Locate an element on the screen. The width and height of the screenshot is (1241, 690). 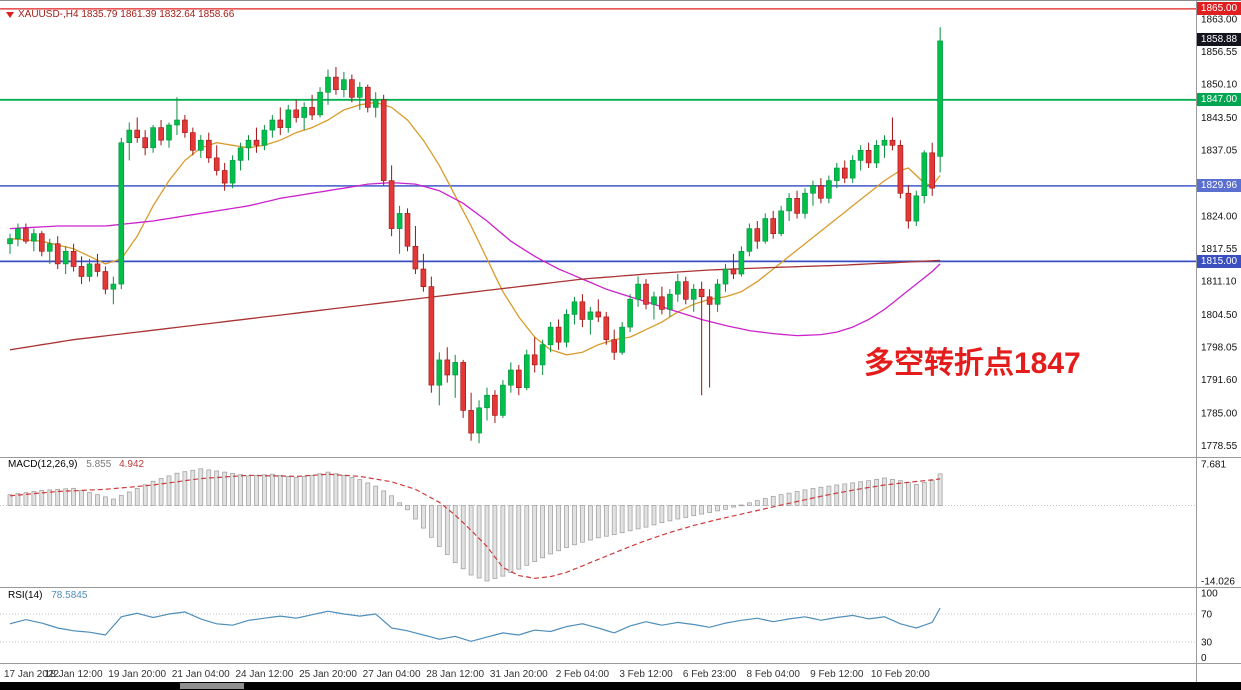
chart-annotation-text: 多空转折点1847 is located at coordinates (972, 363).